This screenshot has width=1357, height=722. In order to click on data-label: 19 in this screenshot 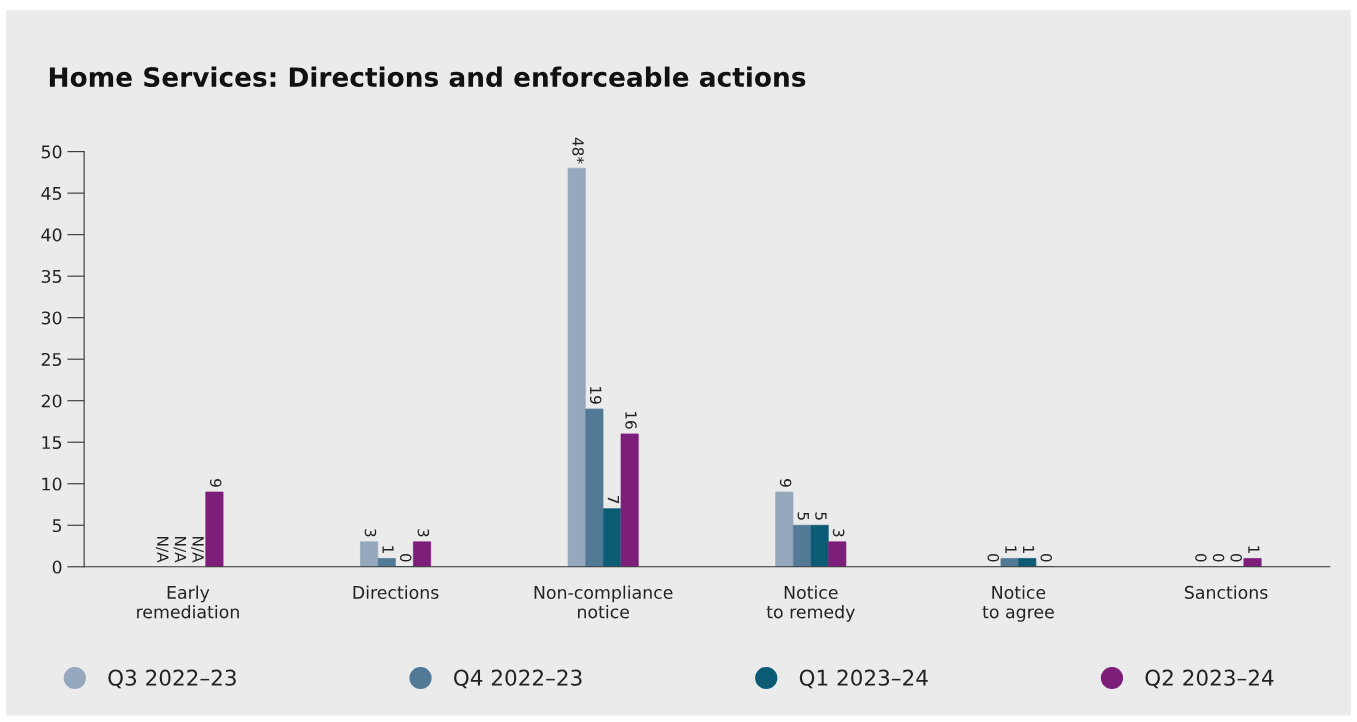, I will do `click(595, 395)`.